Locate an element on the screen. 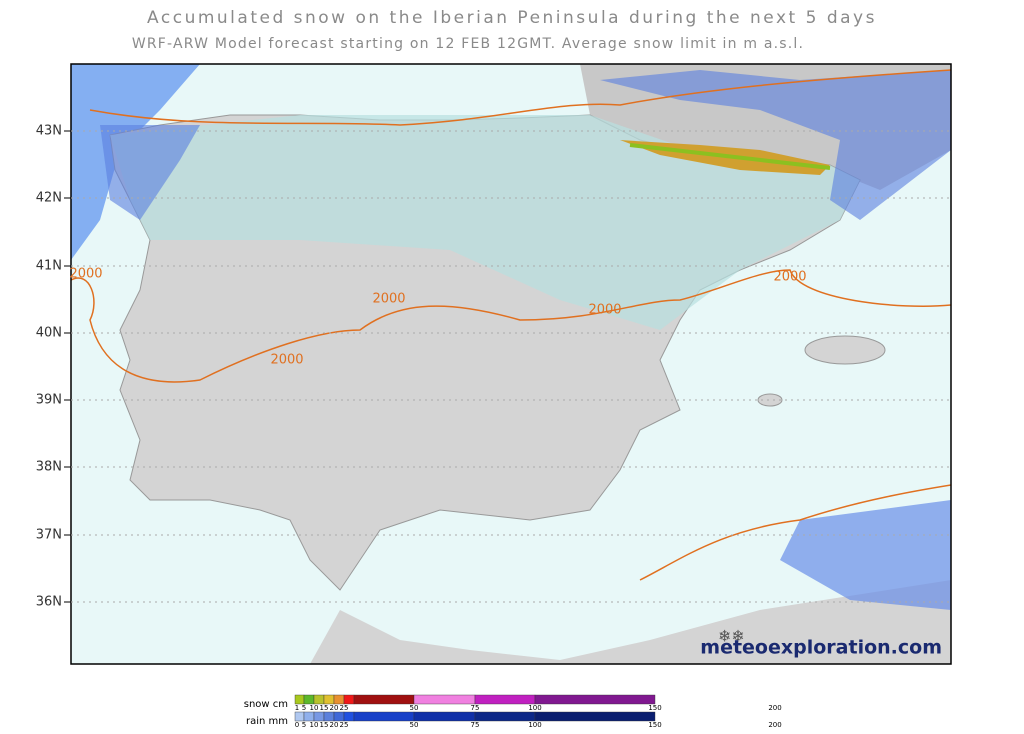 Image resolution: width=1024 pixels, height=734 pixels. lat-label: 36N is located at coordinates (49, 602).